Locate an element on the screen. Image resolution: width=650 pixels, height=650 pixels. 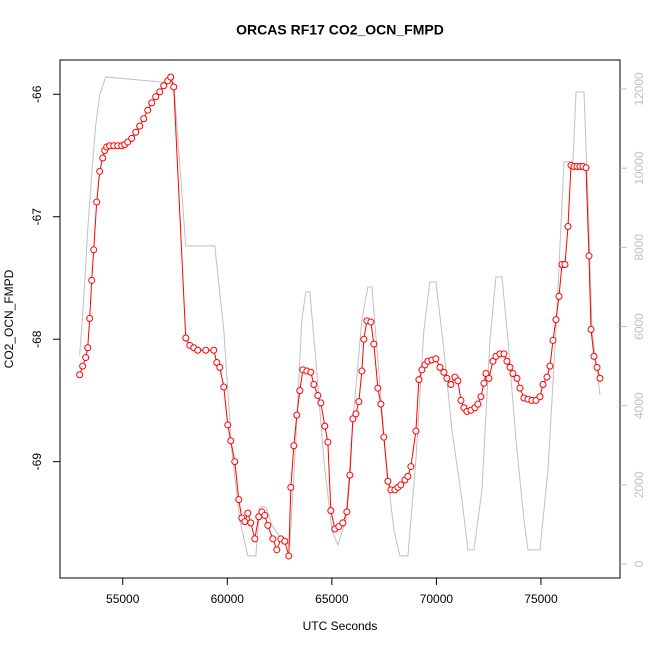
y-tick-label: -69 is located at coordinates (37, 462).